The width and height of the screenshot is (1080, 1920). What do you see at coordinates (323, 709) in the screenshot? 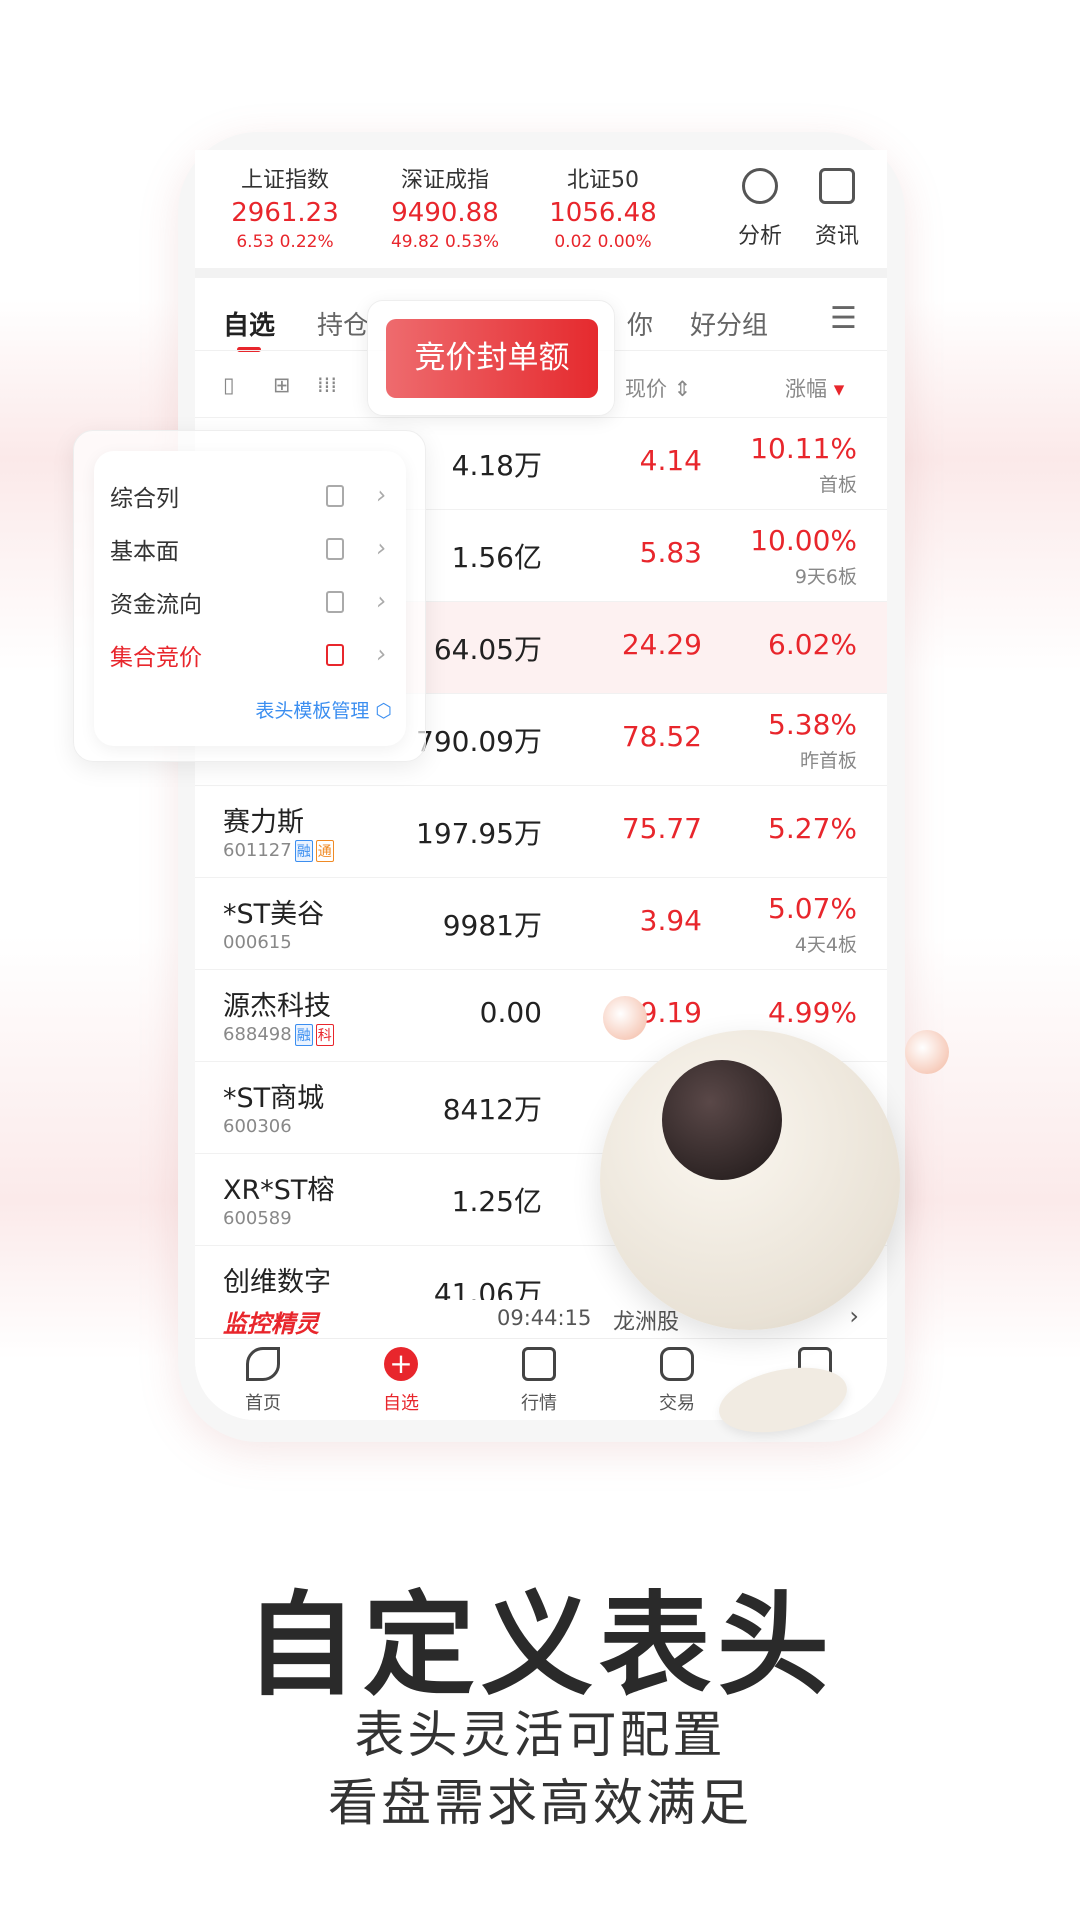
I see `template-manage-link: 表头模板管理 ⬡` at bounding box center [323, 709].